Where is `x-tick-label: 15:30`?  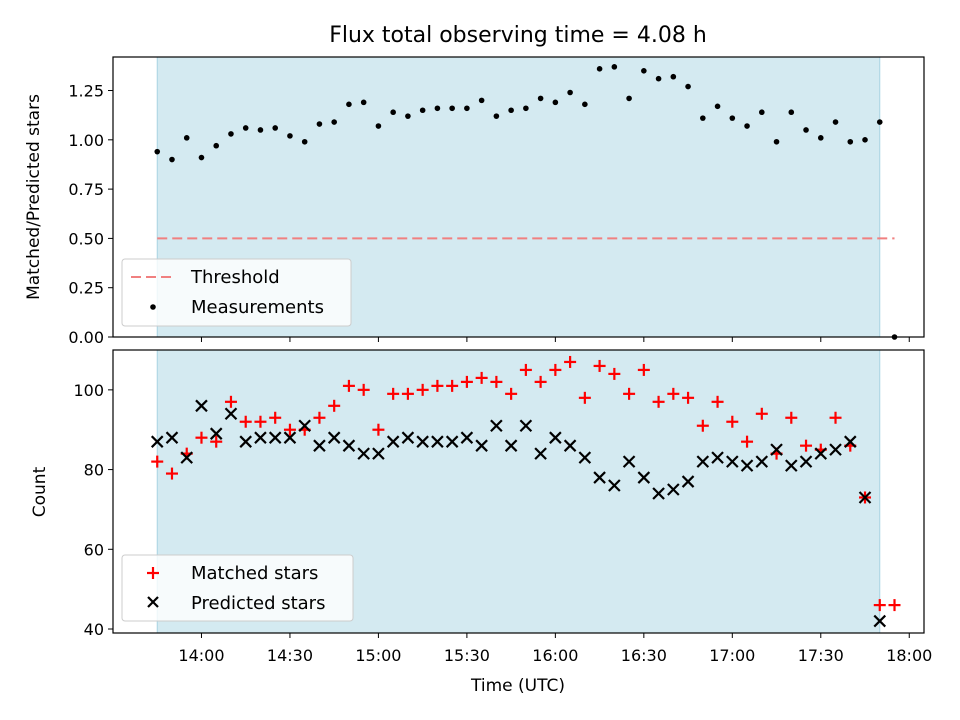
x-tick-label: 15:30 is located at coordinates (467, 655).